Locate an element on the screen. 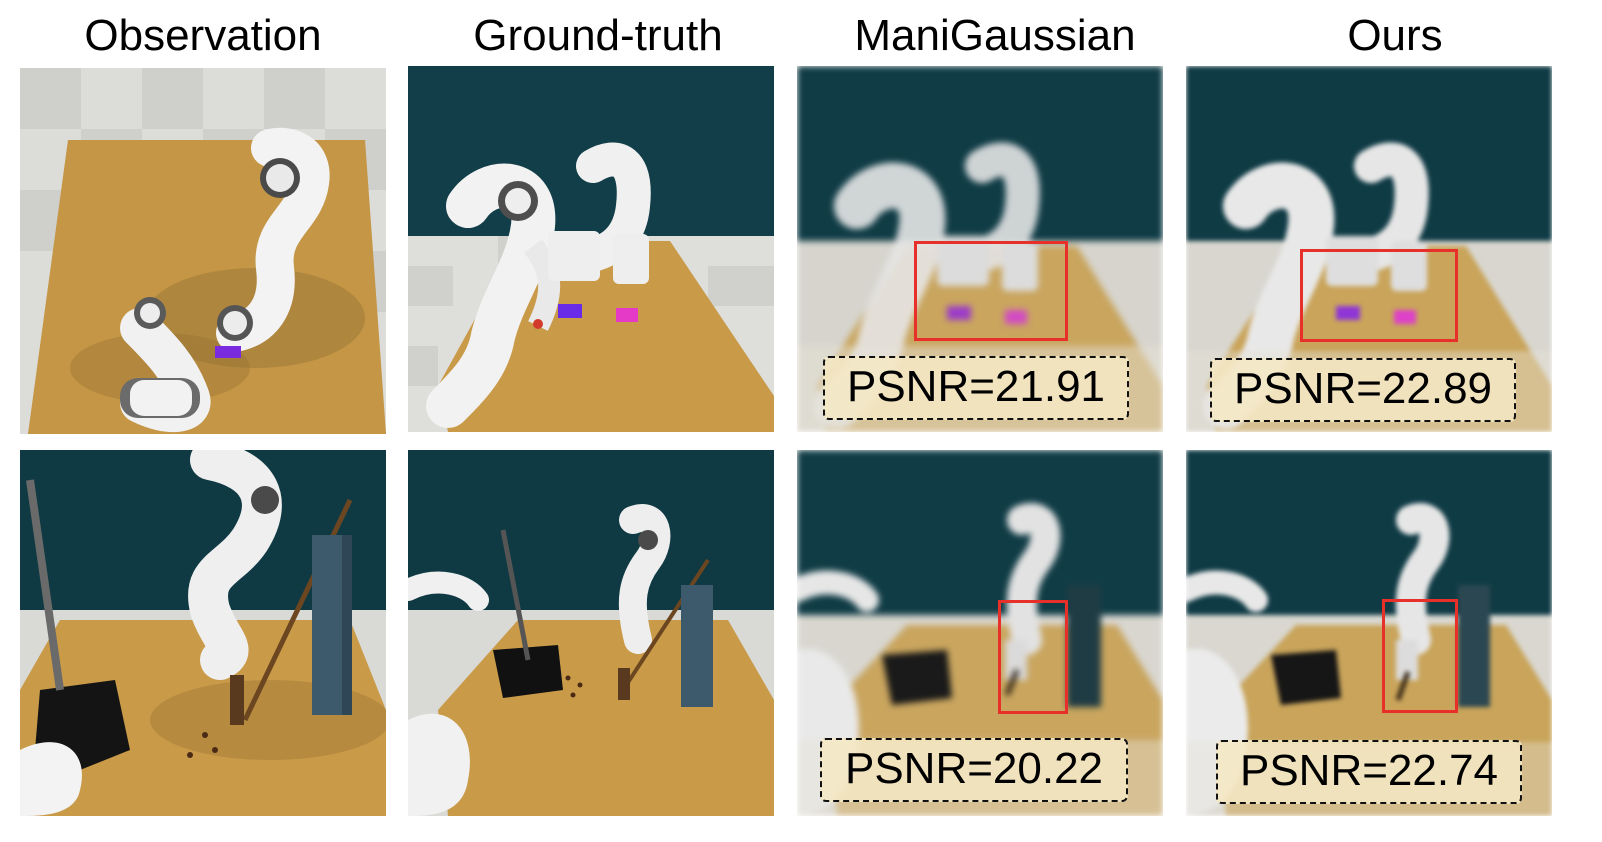 This screenshot has height=842, width=1602. highlight-box-manigaussian-row2 is located at coordinates (1033, 657).